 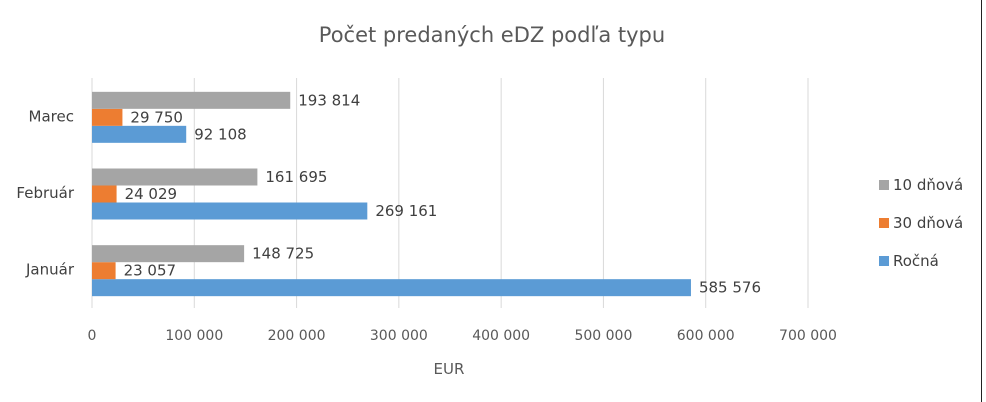 I want to click on chart-title: Počet predaných eDZ podľa typu, so click(x=492, y=35).